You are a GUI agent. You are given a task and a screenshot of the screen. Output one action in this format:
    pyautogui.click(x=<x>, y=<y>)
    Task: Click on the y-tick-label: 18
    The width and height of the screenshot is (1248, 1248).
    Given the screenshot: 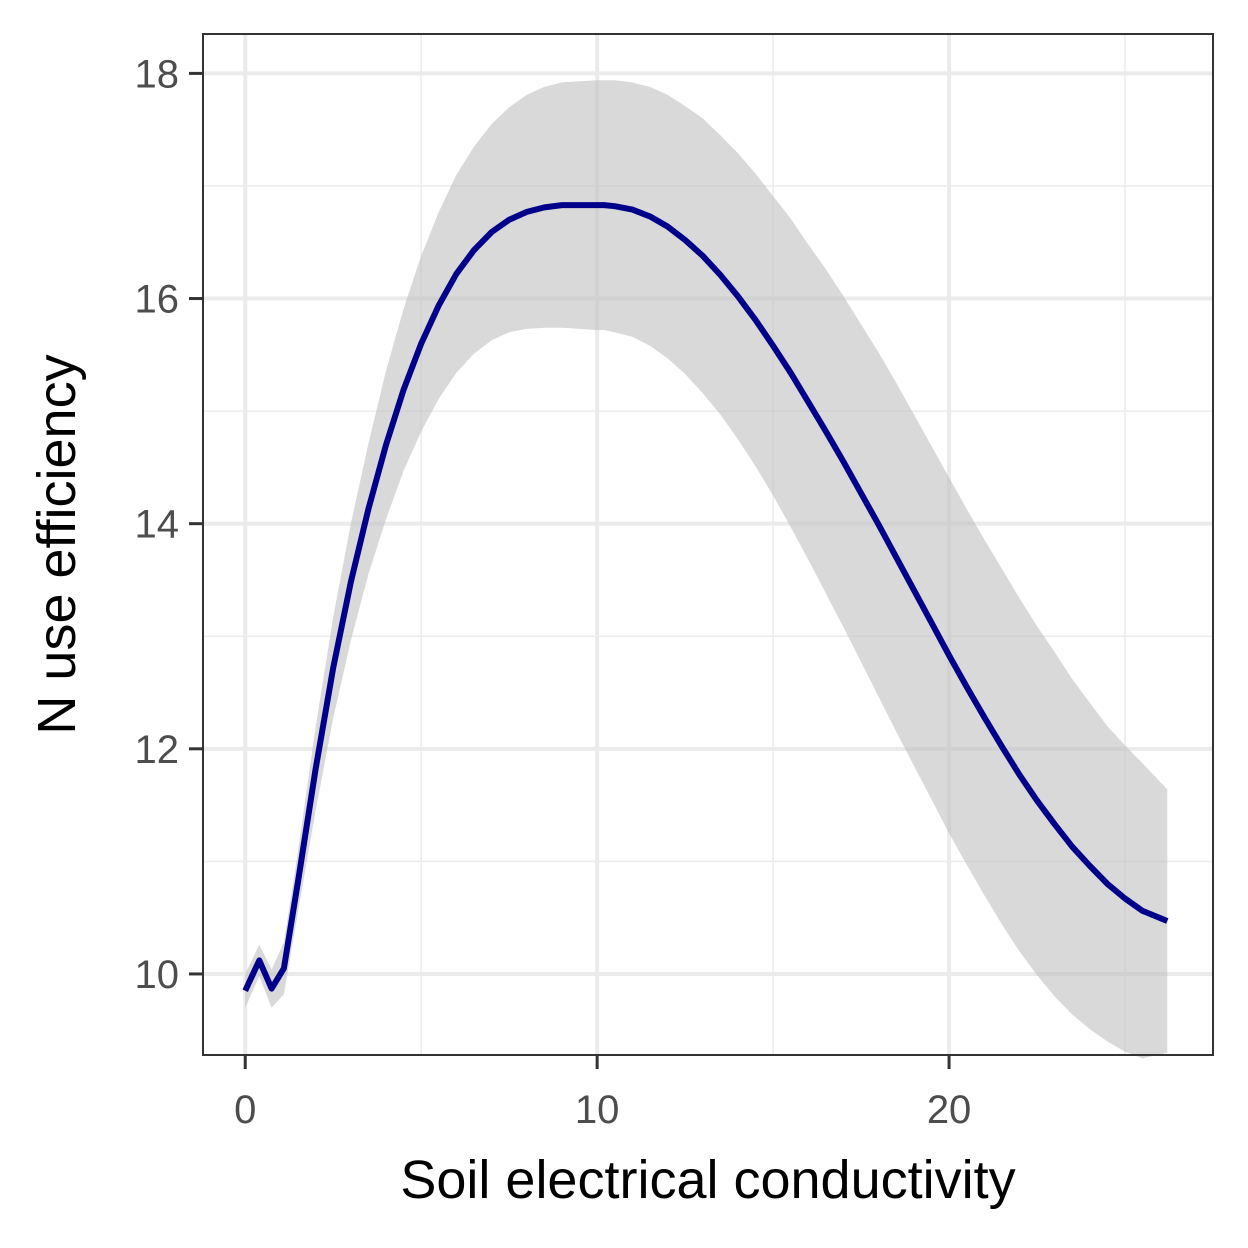 What is the action you would take?
    pyautogui.click(x=157, y=74)
    